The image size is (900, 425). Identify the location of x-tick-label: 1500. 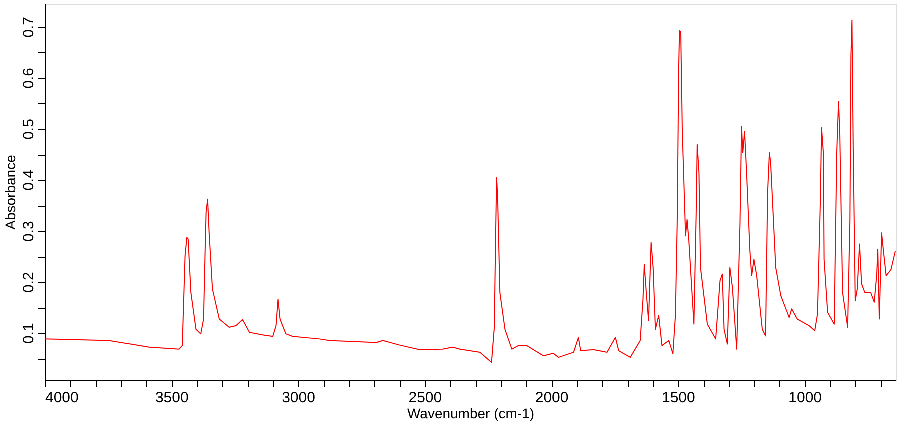
(679, 398).